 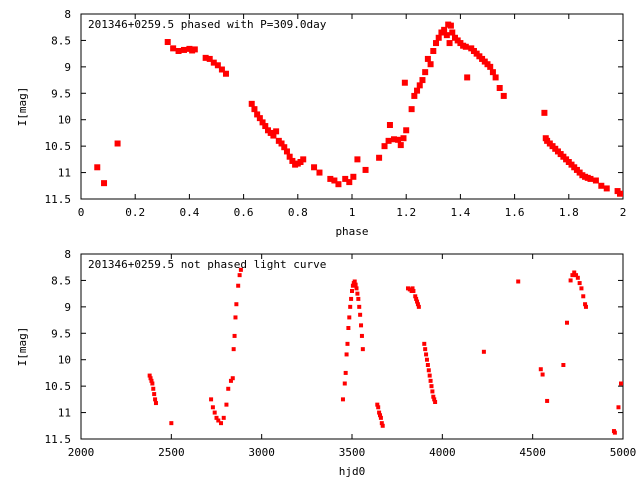 What do you see at coordinates (261, 452) in the screenshot?
I see `x-tick-label: 3000` at bounding box center [261, 452].